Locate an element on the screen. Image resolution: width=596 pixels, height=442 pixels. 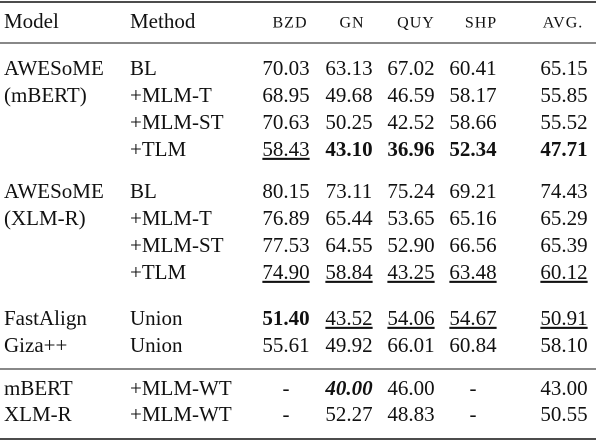
value-cell: 70.03 is located at coordinates (285, 68).